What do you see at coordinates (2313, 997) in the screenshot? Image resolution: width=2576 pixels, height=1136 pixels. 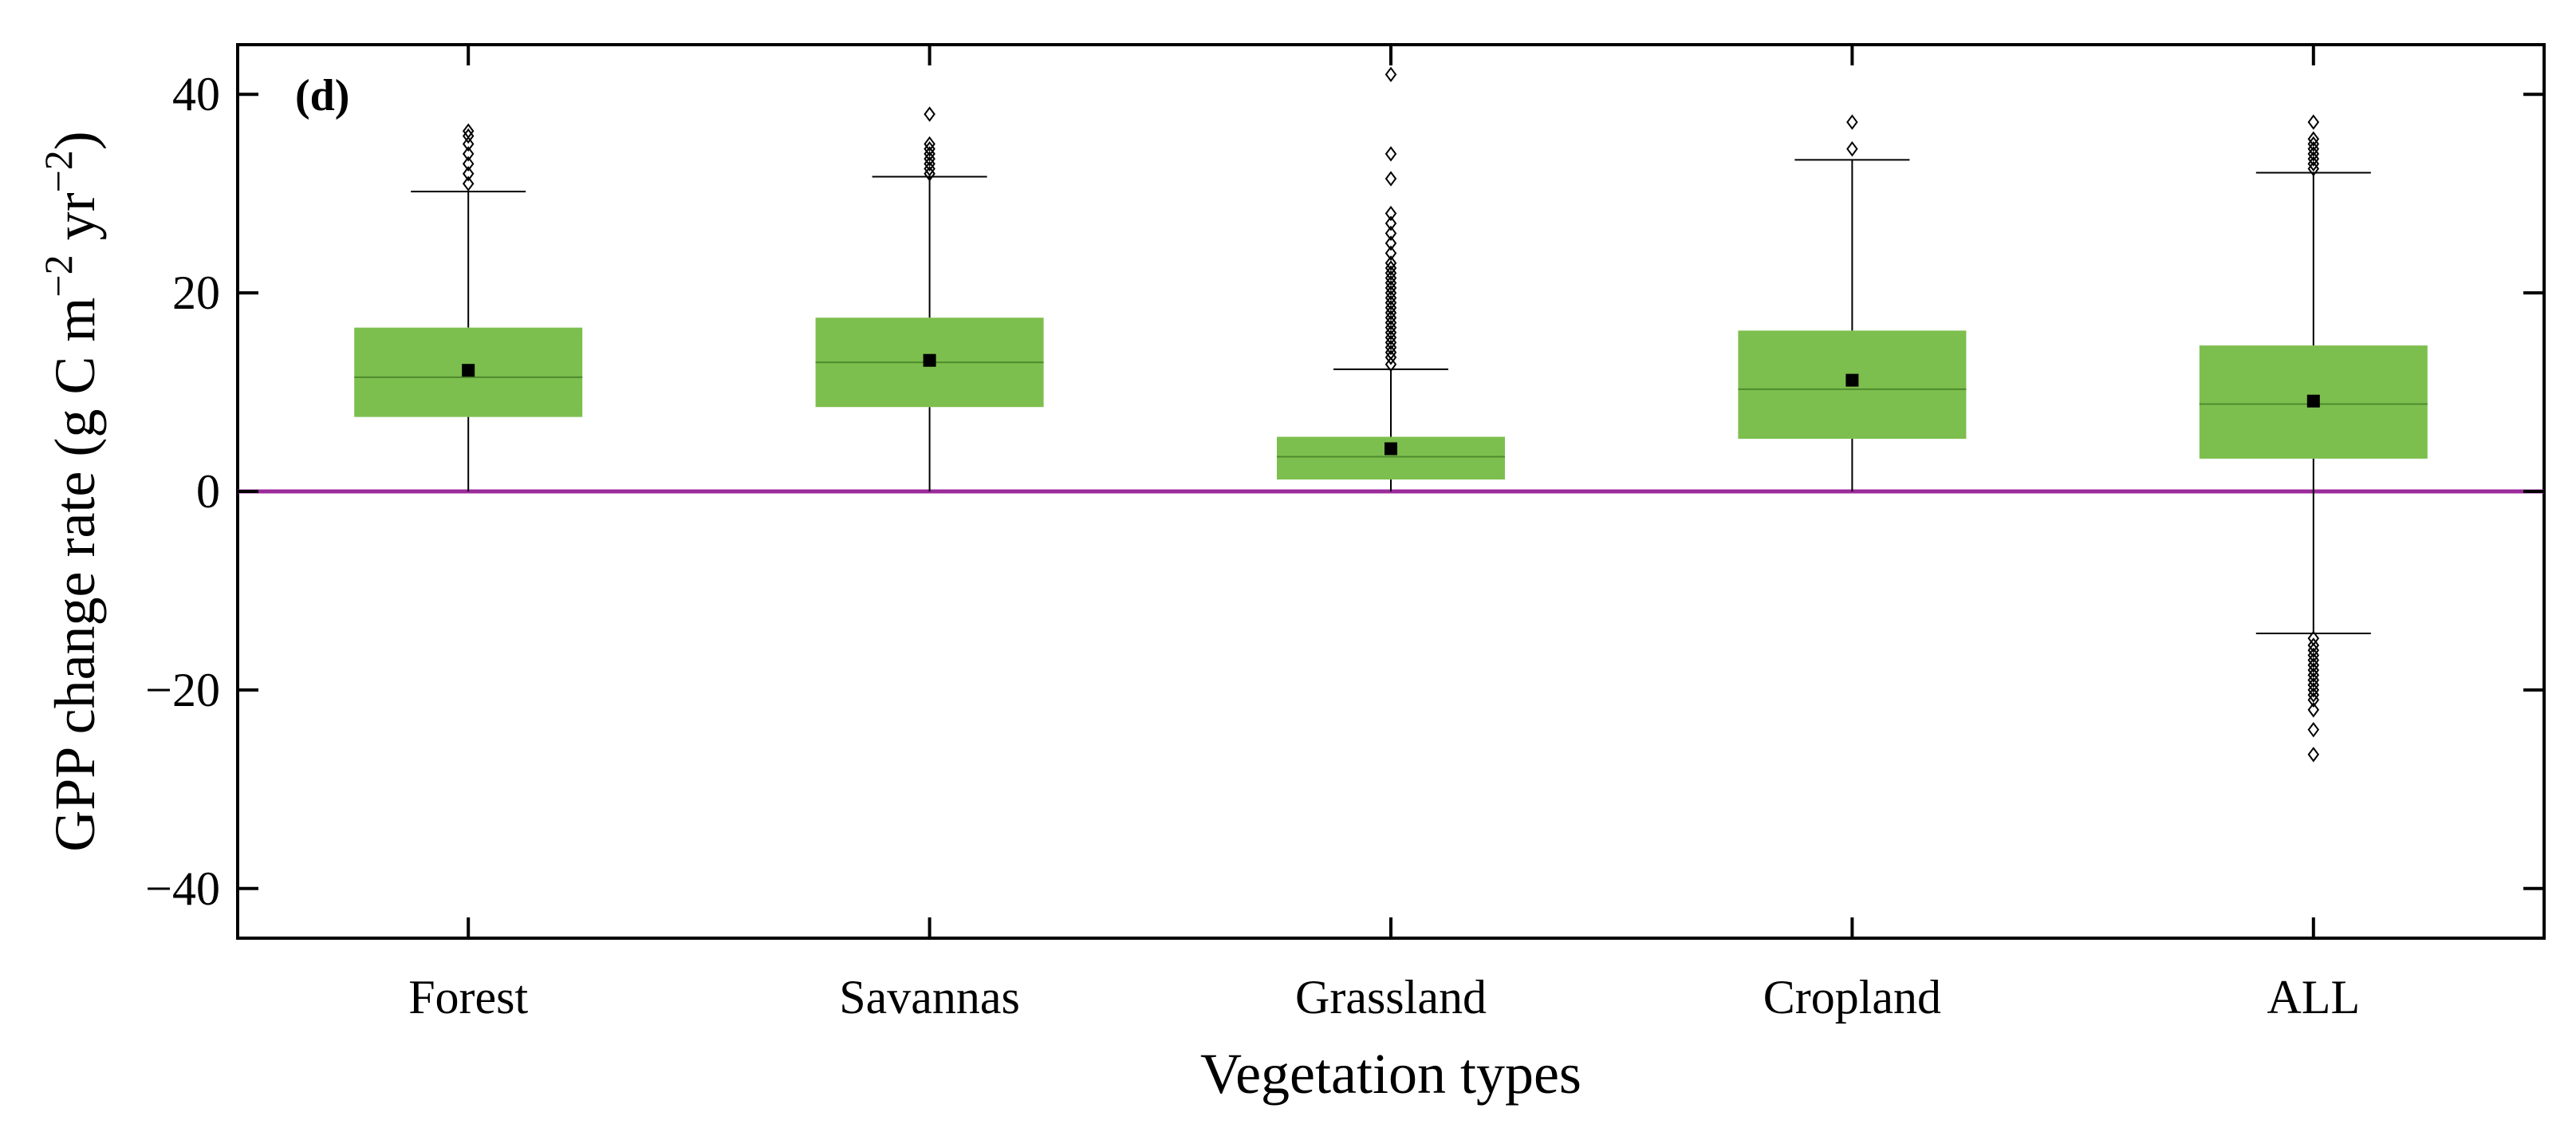 I see `x-tick-label: ALL` at bounding box center [2313, 997].